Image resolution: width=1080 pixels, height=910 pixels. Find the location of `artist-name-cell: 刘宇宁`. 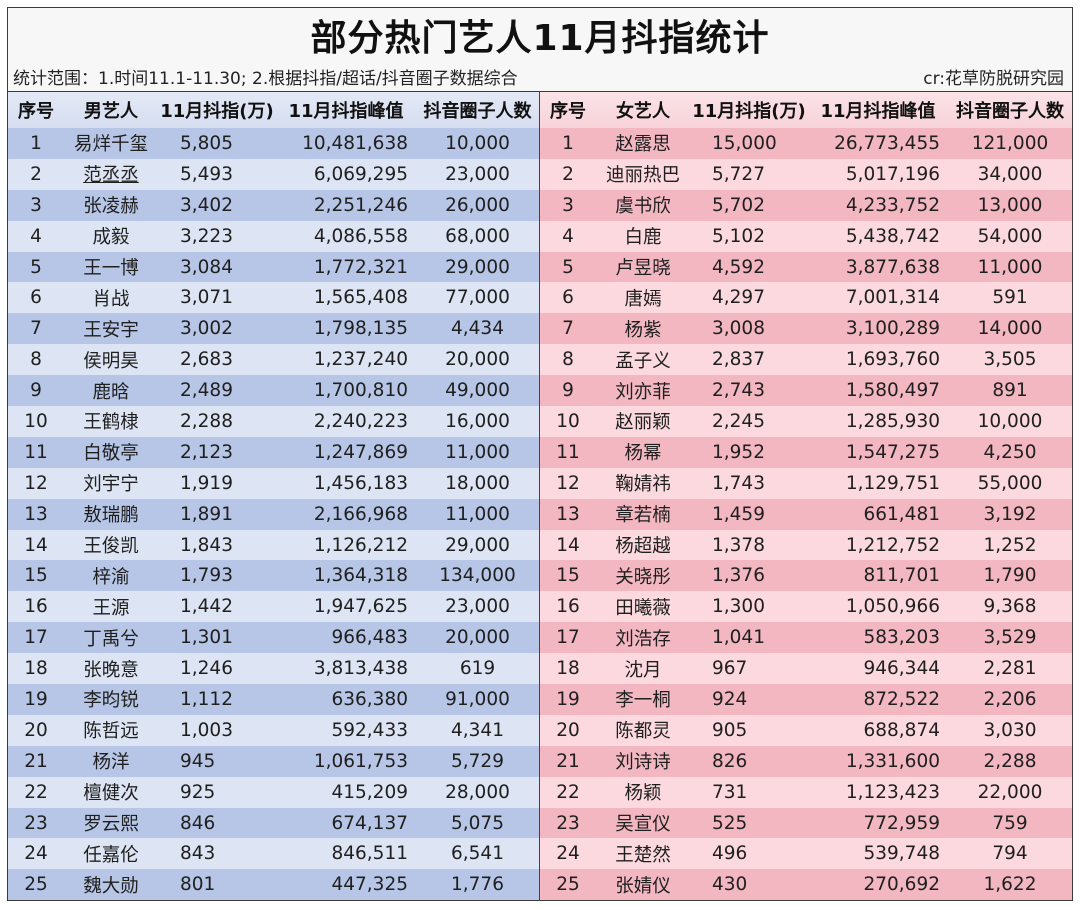

artist-name-cell: 刘宇宁 is located at coordinates (111, 483).